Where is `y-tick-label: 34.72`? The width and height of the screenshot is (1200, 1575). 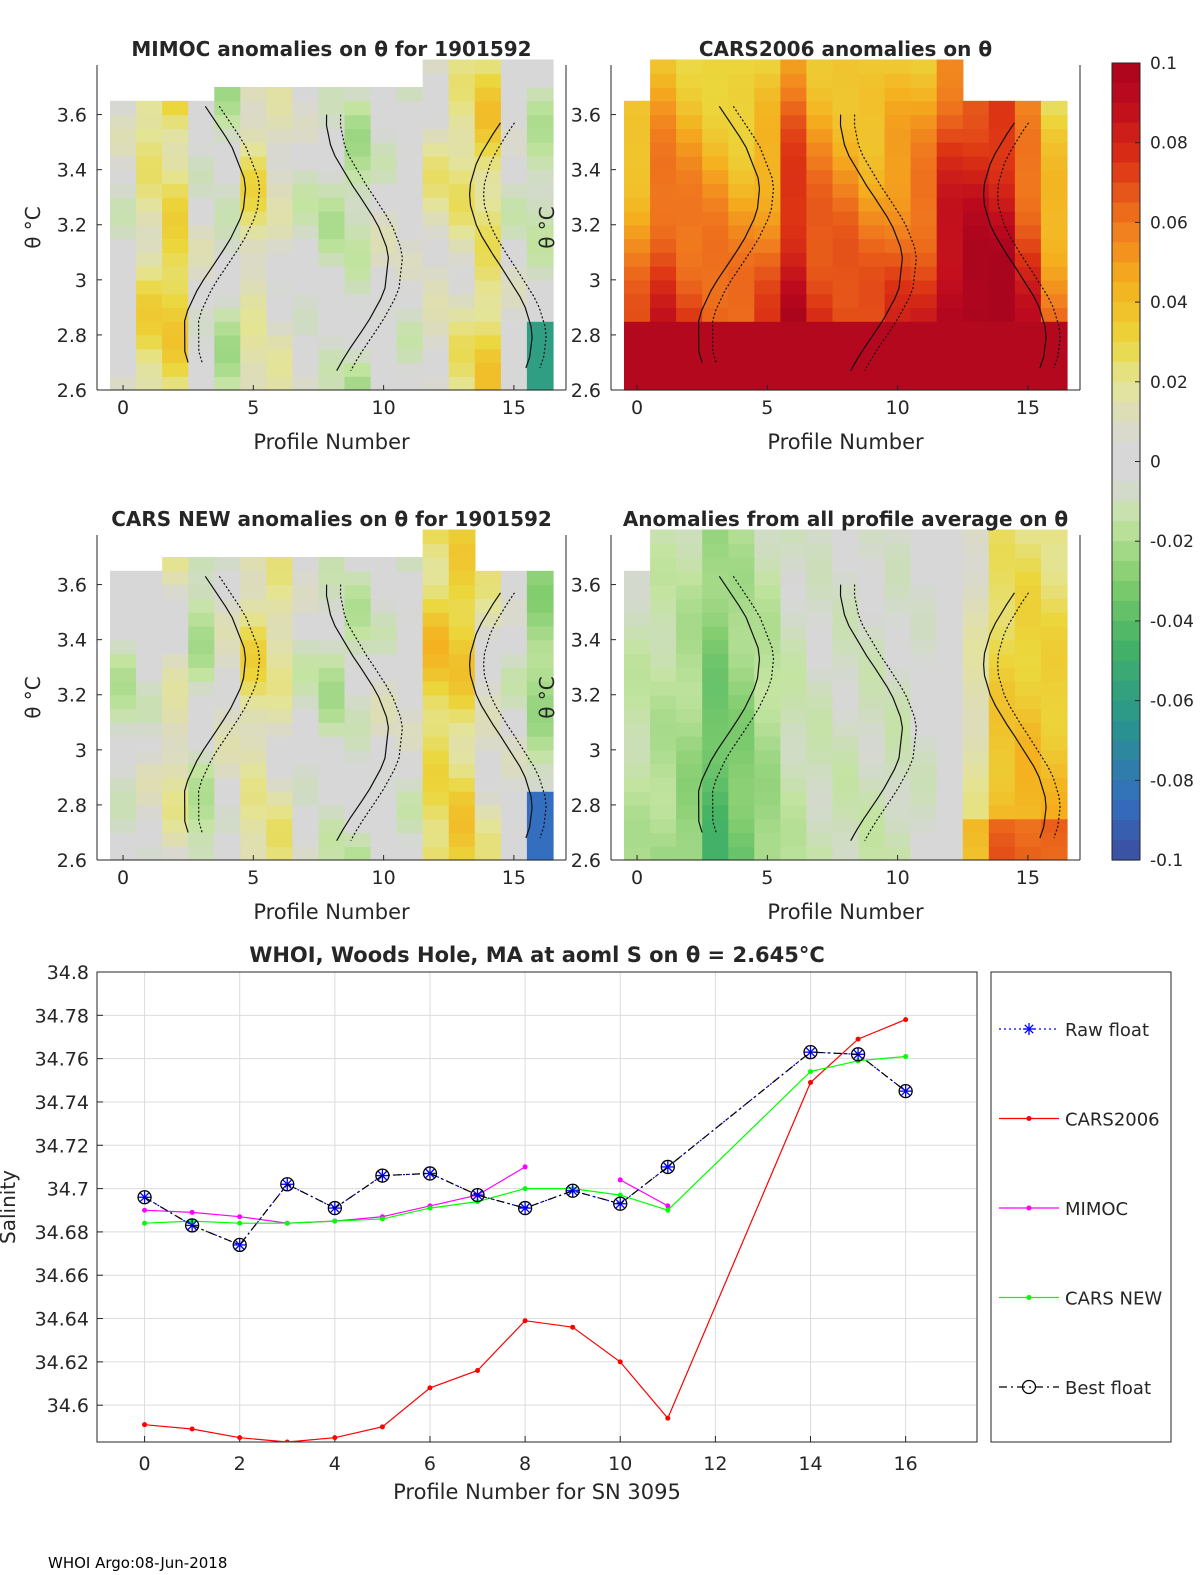 y-tick-label: 34.72 is located at coordinates (62, 1146).